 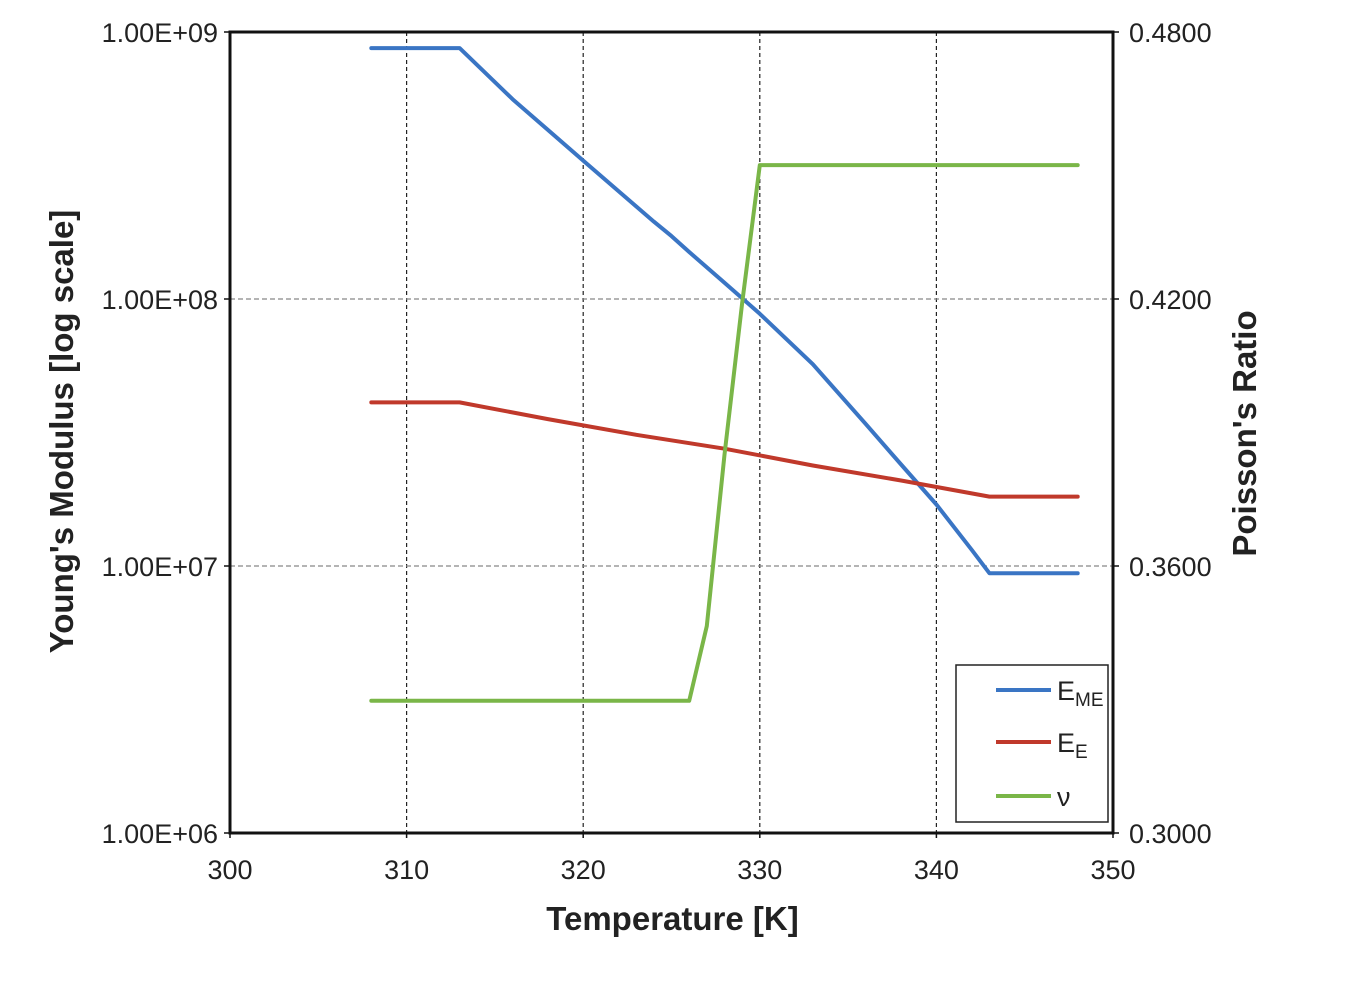 What do you see at coordinates (61, 432) in the screenshot?
I see `y-left-axis-title: Young's Modulus [log scale]` at bounding box center [61, 432].